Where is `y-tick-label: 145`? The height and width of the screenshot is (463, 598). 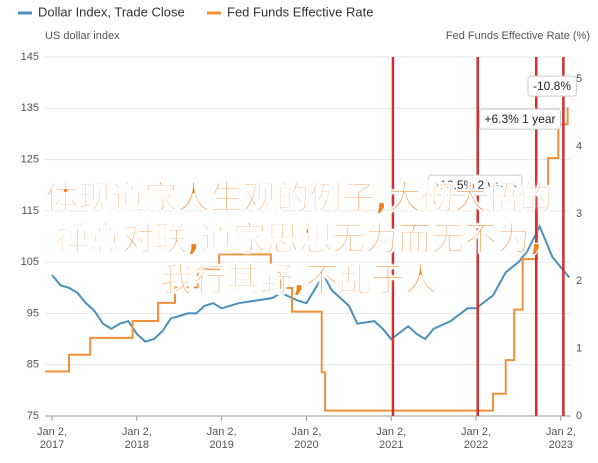
y-tick-label: 145 is located at coordinates (30, 57).